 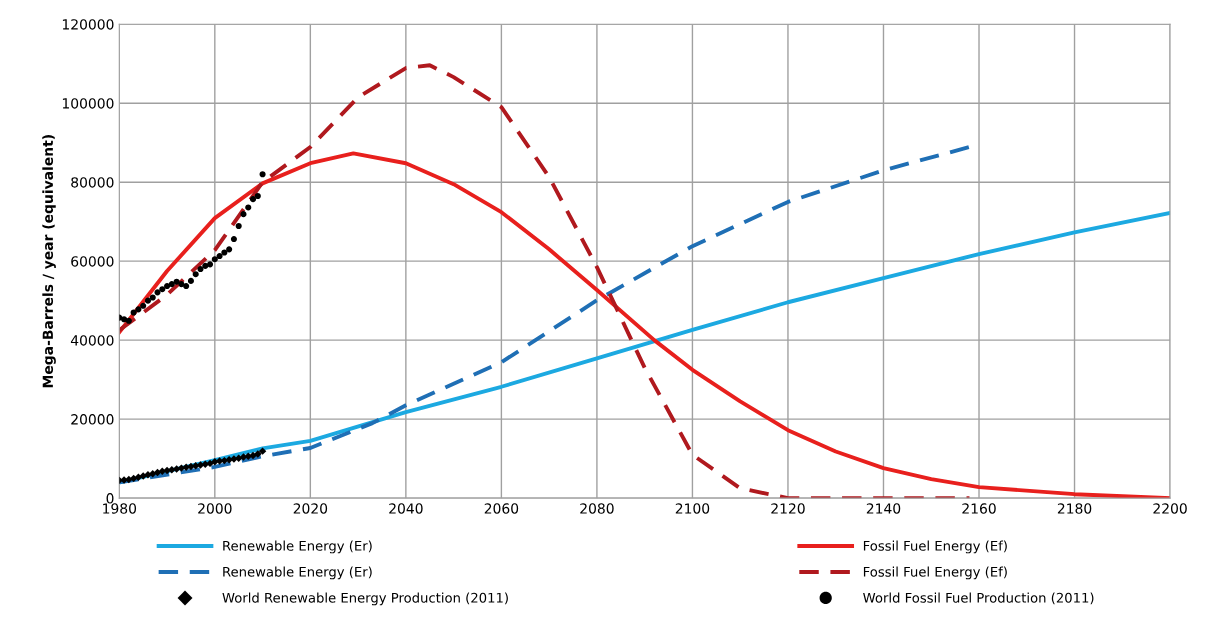 What do you see at coordinates (365, 599) in the screenshot?
I see `legend-label: World Renewable Energy Production (2011)` at bounding box center [365, 599].